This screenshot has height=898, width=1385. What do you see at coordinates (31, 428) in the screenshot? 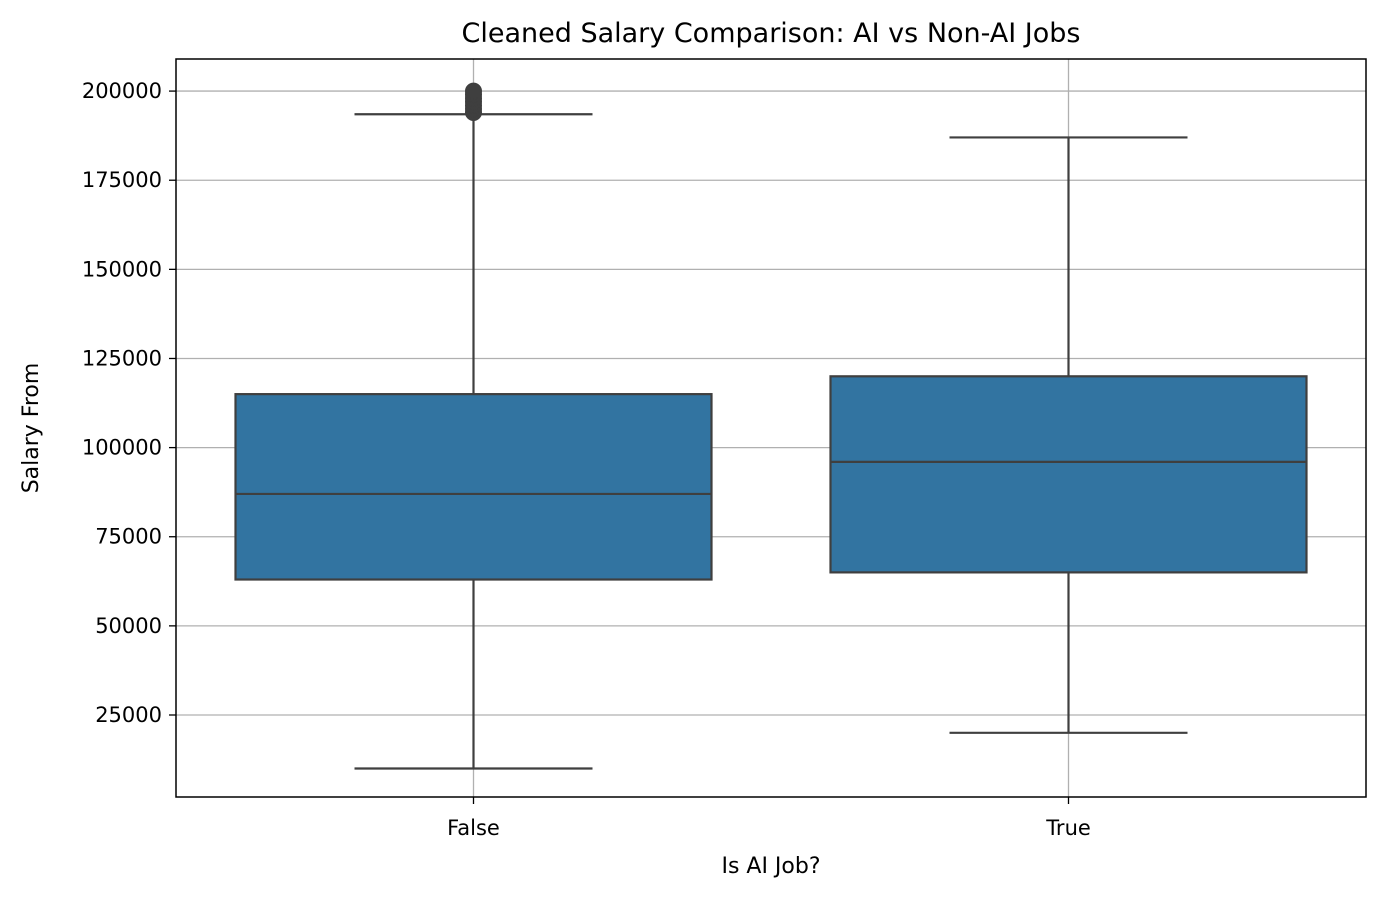
I see `y-axis-label: Salary From` at bounding box center [31, 428].